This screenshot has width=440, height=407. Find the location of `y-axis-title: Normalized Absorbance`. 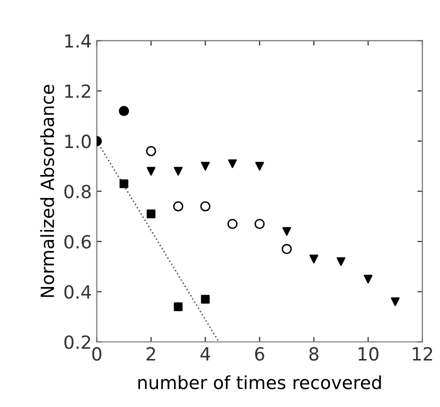

y-axis-title: Normalized Absorbance is located at coordinates (47, 190).